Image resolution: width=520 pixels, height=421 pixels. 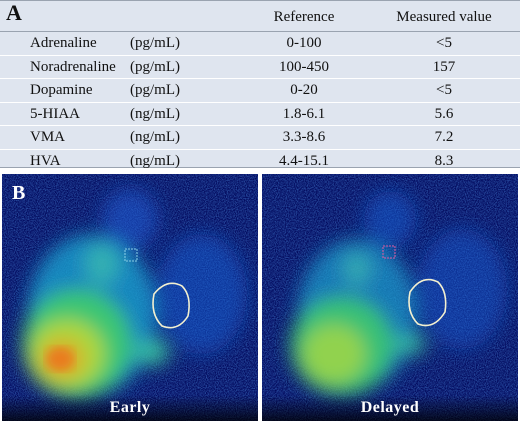 I want to click on analyte-name: 5-HIAA, so click(x=55, y=113).